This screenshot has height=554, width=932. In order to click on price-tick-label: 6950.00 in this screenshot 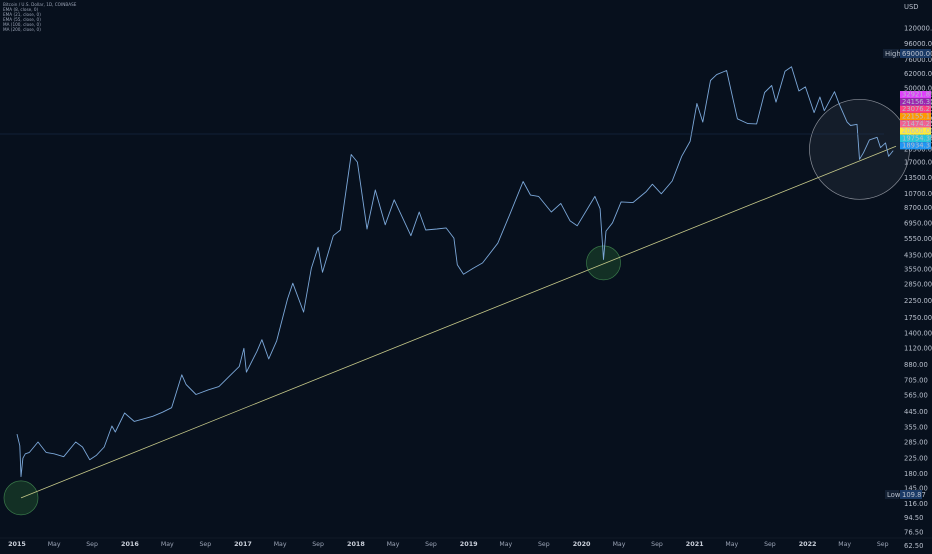, I will do `click(918, 224)`.